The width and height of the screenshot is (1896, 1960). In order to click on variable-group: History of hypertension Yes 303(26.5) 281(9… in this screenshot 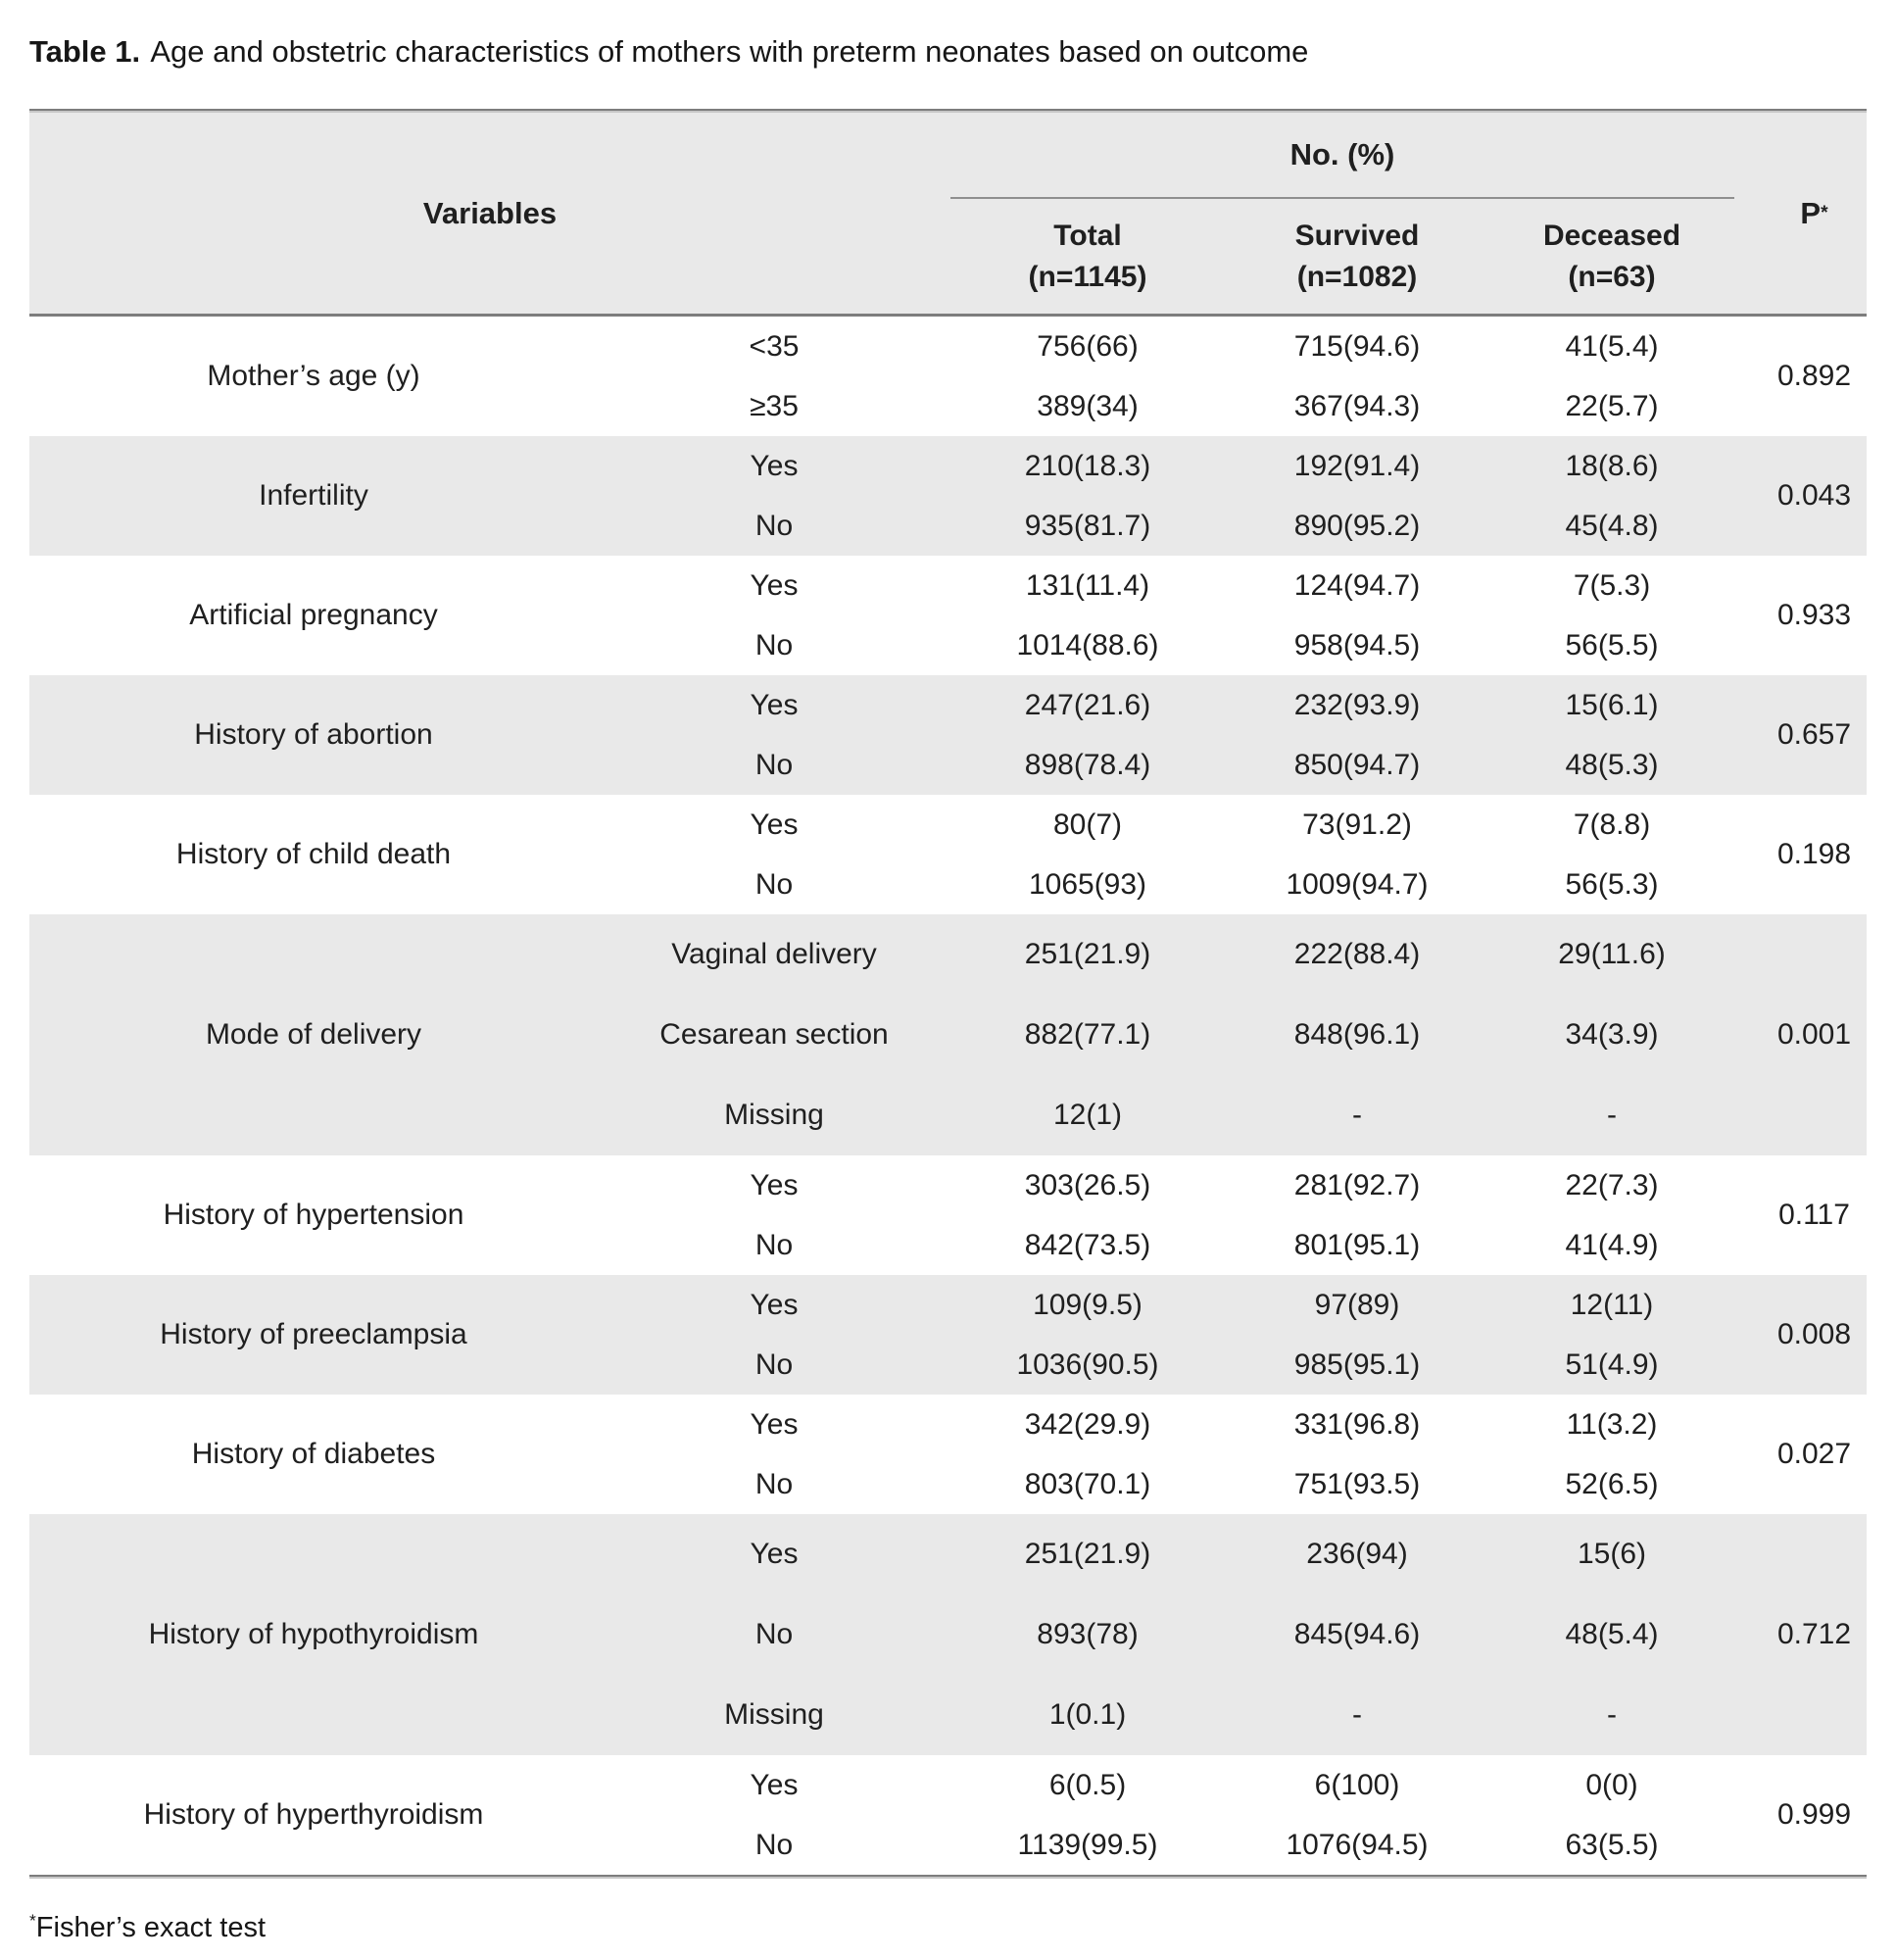, I will do `click(948, 1215)`.